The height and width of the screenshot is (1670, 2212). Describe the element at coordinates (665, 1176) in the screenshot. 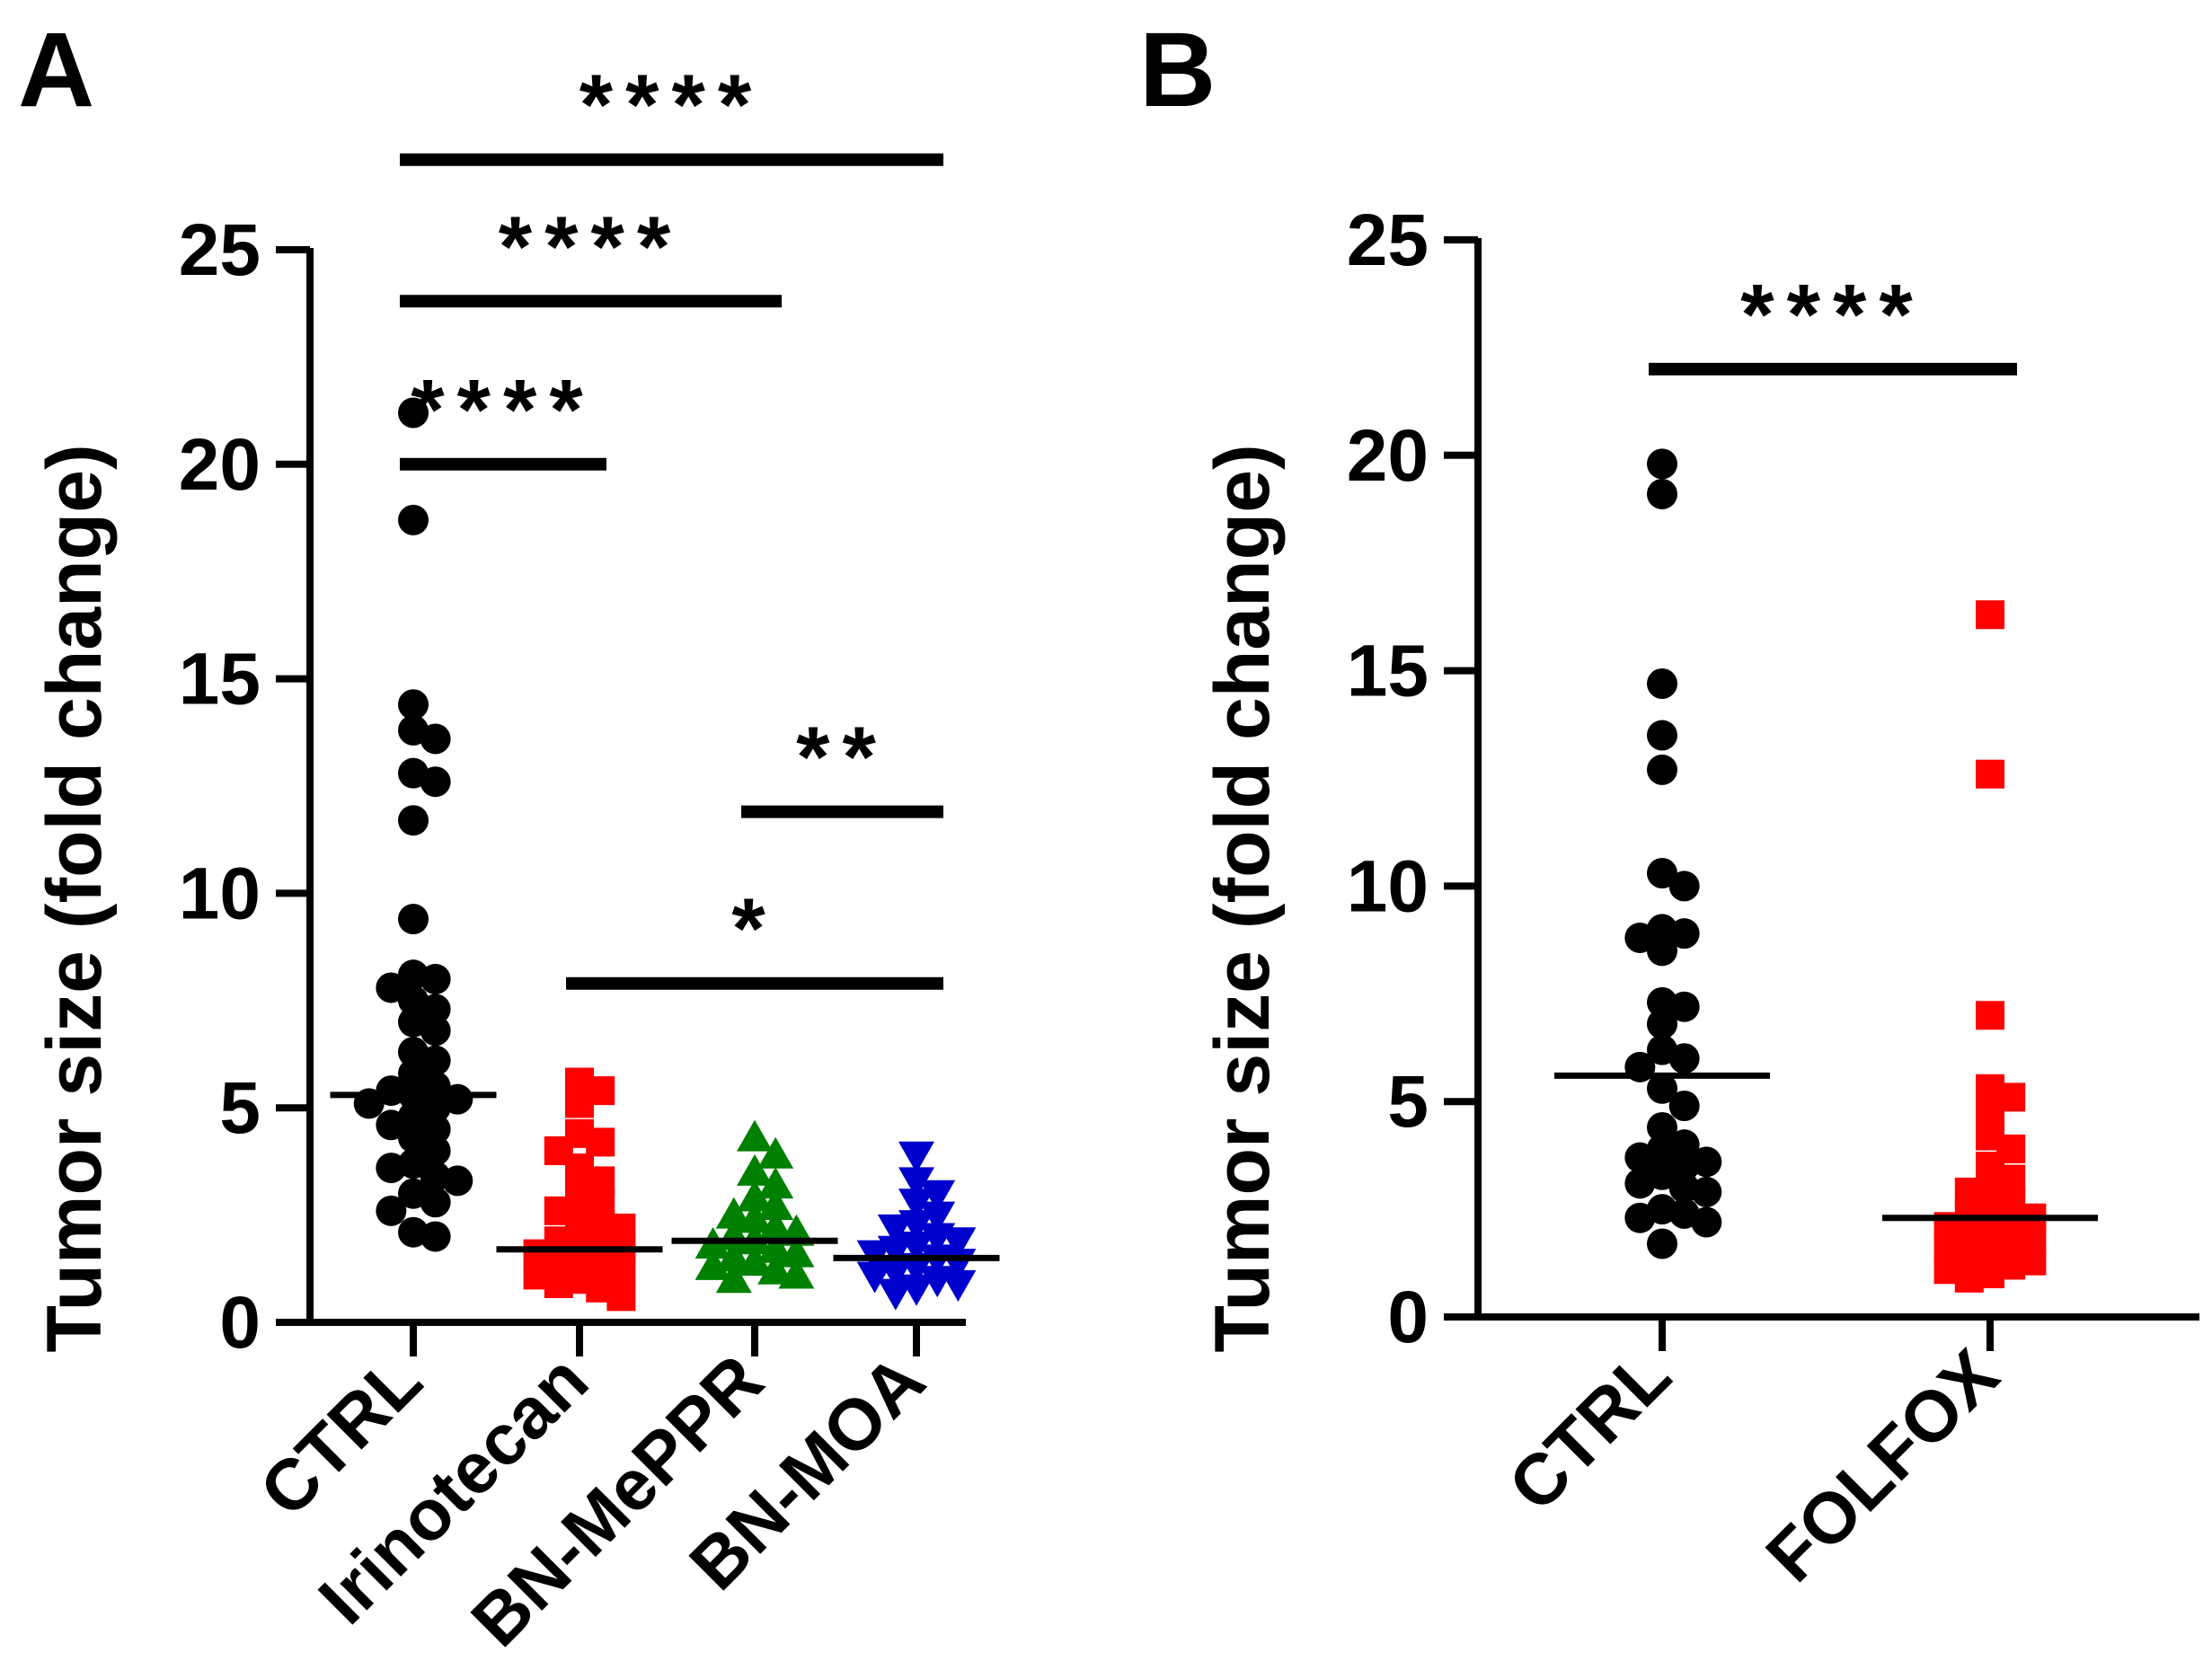

I see `mean-lines-a` at that location.